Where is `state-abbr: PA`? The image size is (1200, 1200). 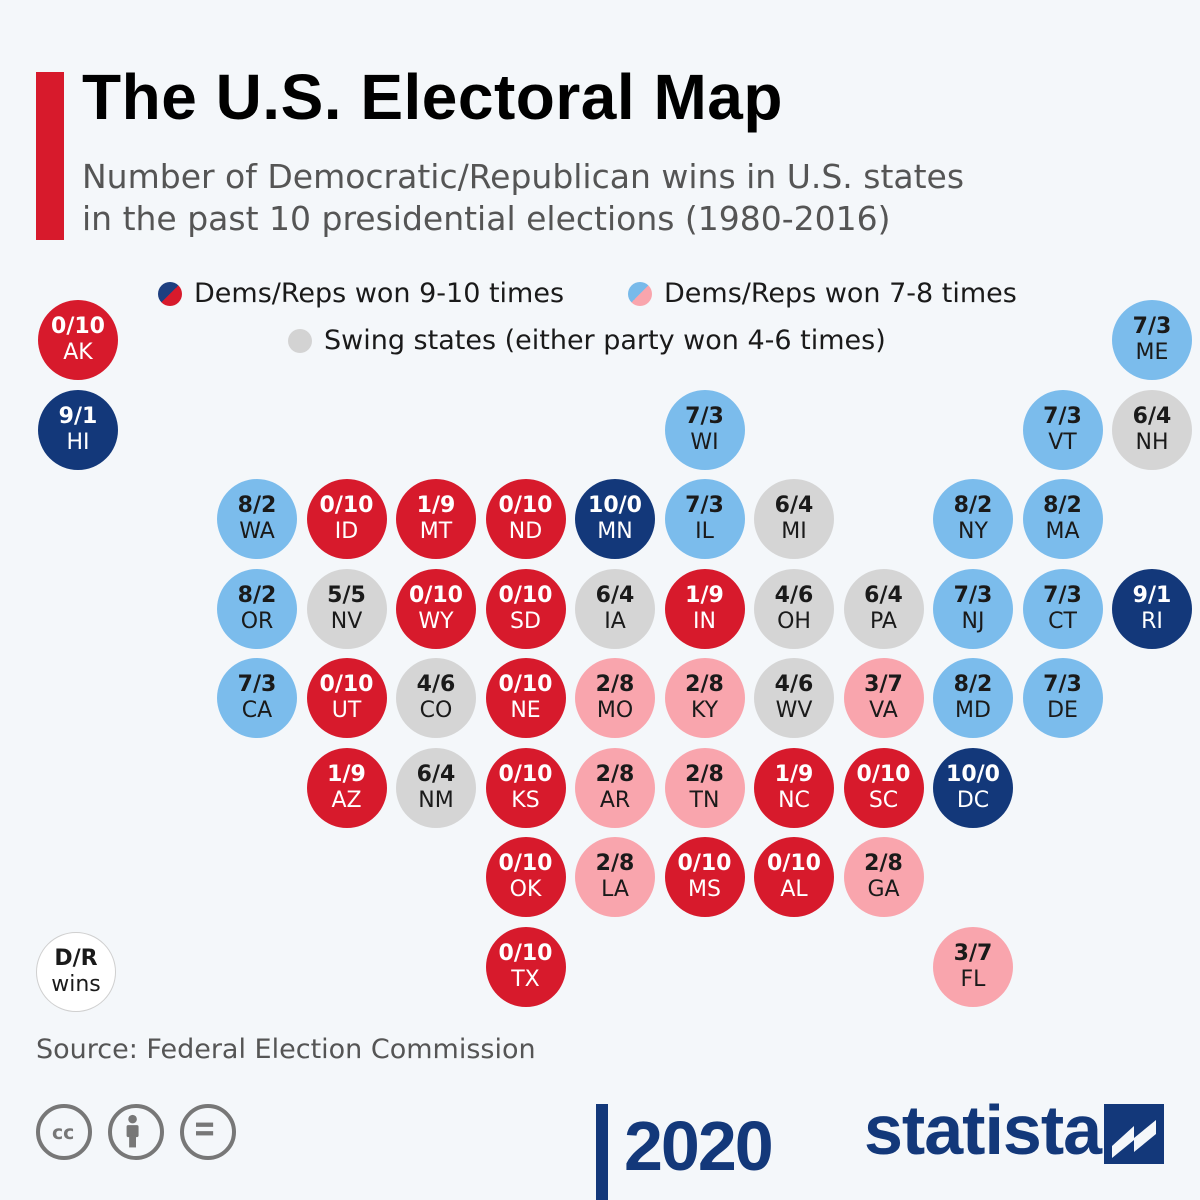 state-abbr: PA is located at coordinates (883, 621).